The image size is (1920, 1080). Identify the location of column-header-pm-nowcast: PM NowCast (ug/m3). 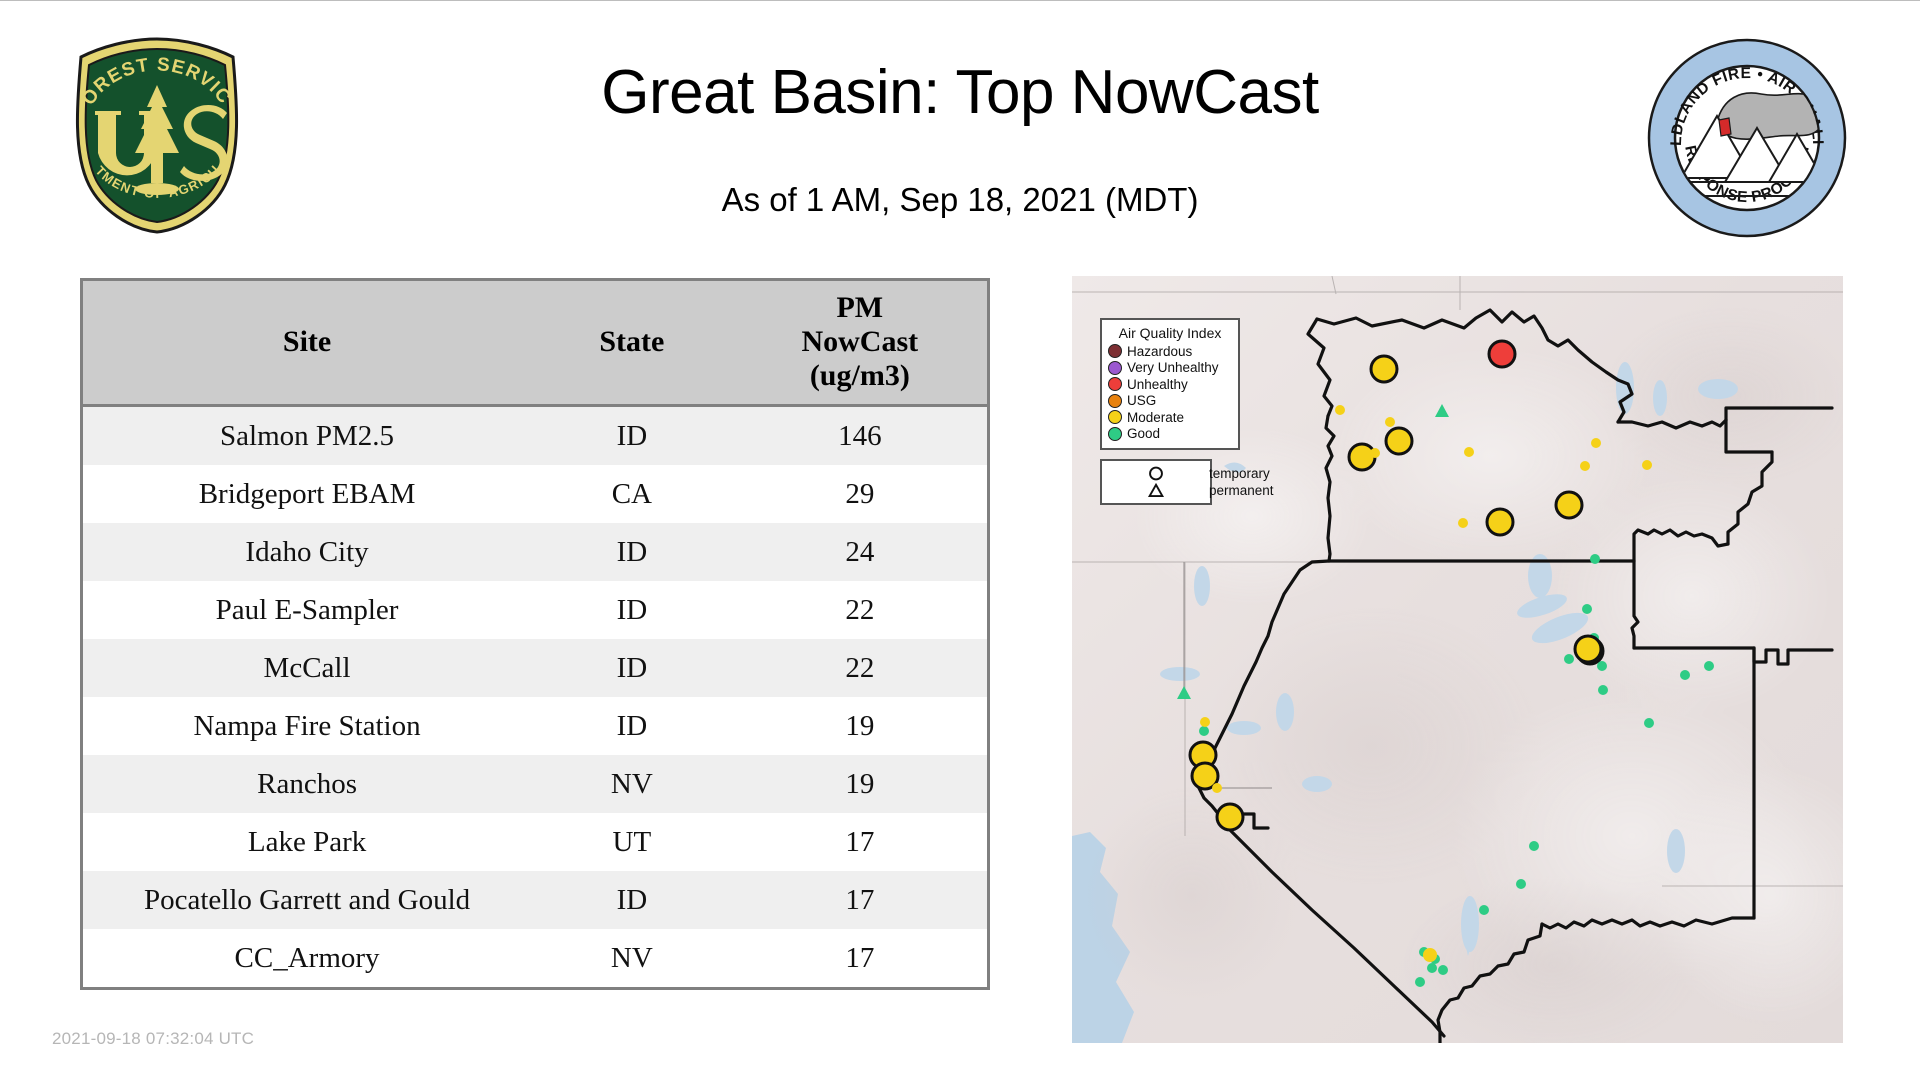
(859, 344).